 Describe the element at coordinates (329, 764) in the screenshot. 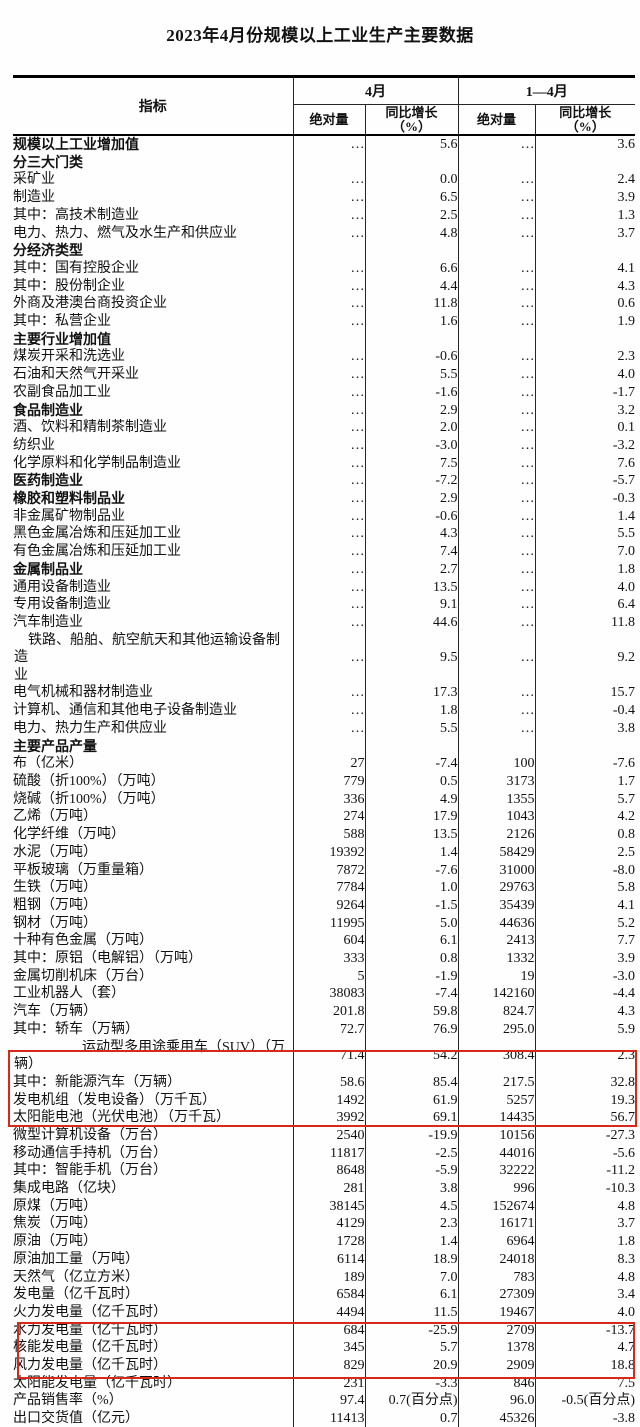

I see `value-cell: 27` at that location.